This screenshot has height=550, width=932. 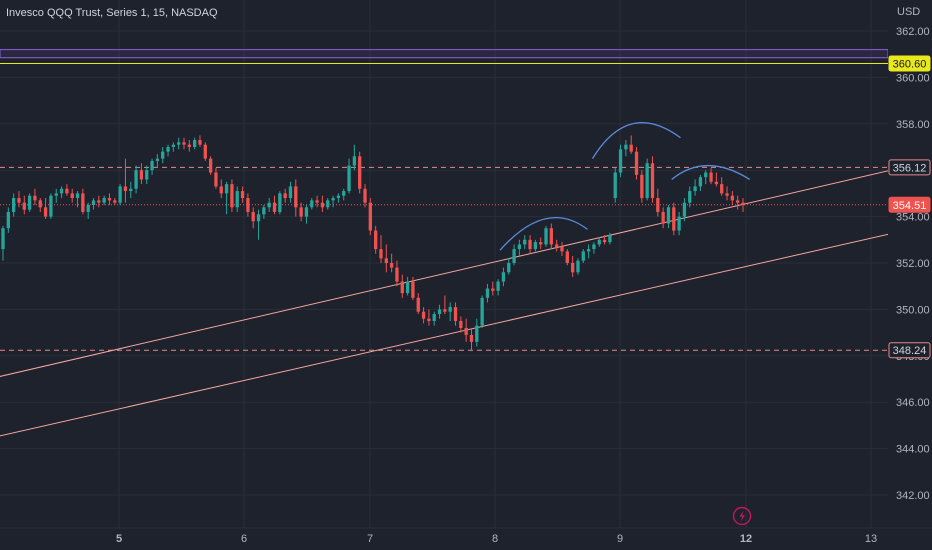 I want to click on resistance-price-marker: 360.60, so click(x=909, y=63).